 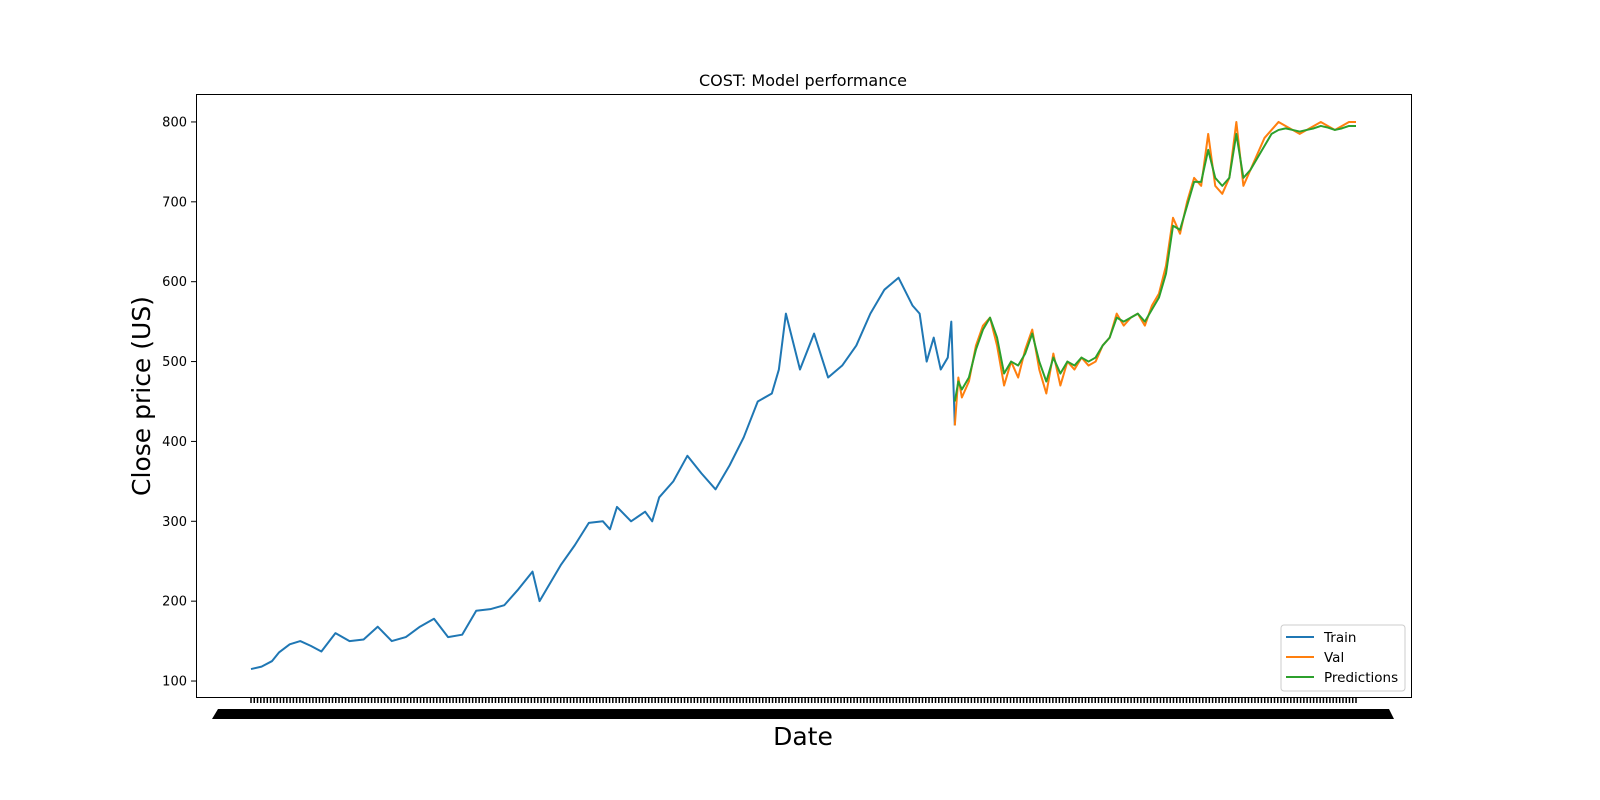 I want to click on y-tick-label: 300, so click(x=174, y=522).